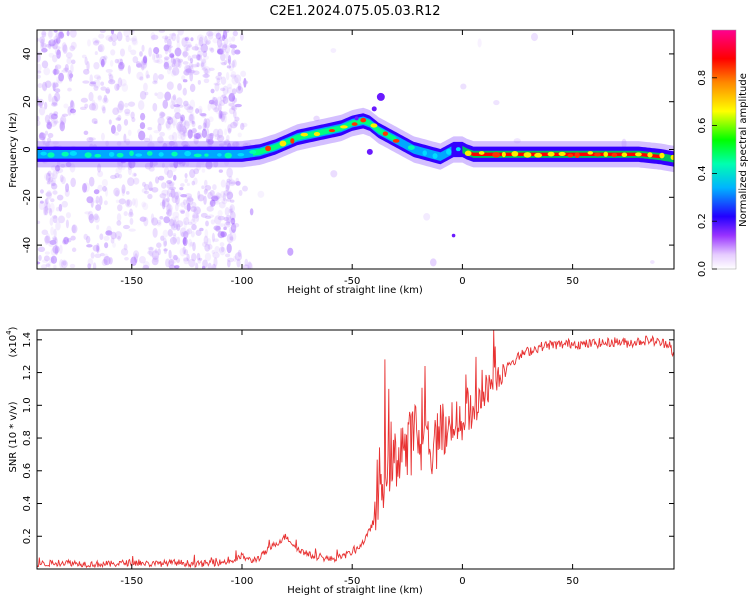 The width and height of the screenshot is (750, 600). What do you see at coordinates (743, 150) in the screenshot?
I see `colorbar-label: Normalized spectral amplitude` at bounding box center [743, 150].